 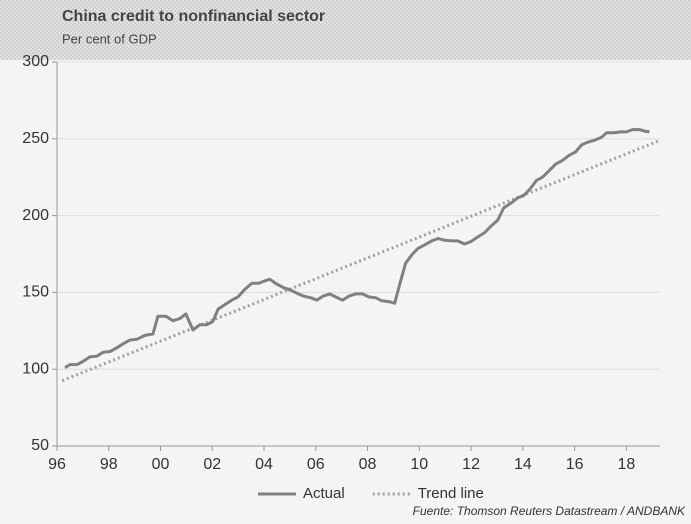 I want to click on chart-subtitle: Per cent of GDP, so click(x=109, y=38).